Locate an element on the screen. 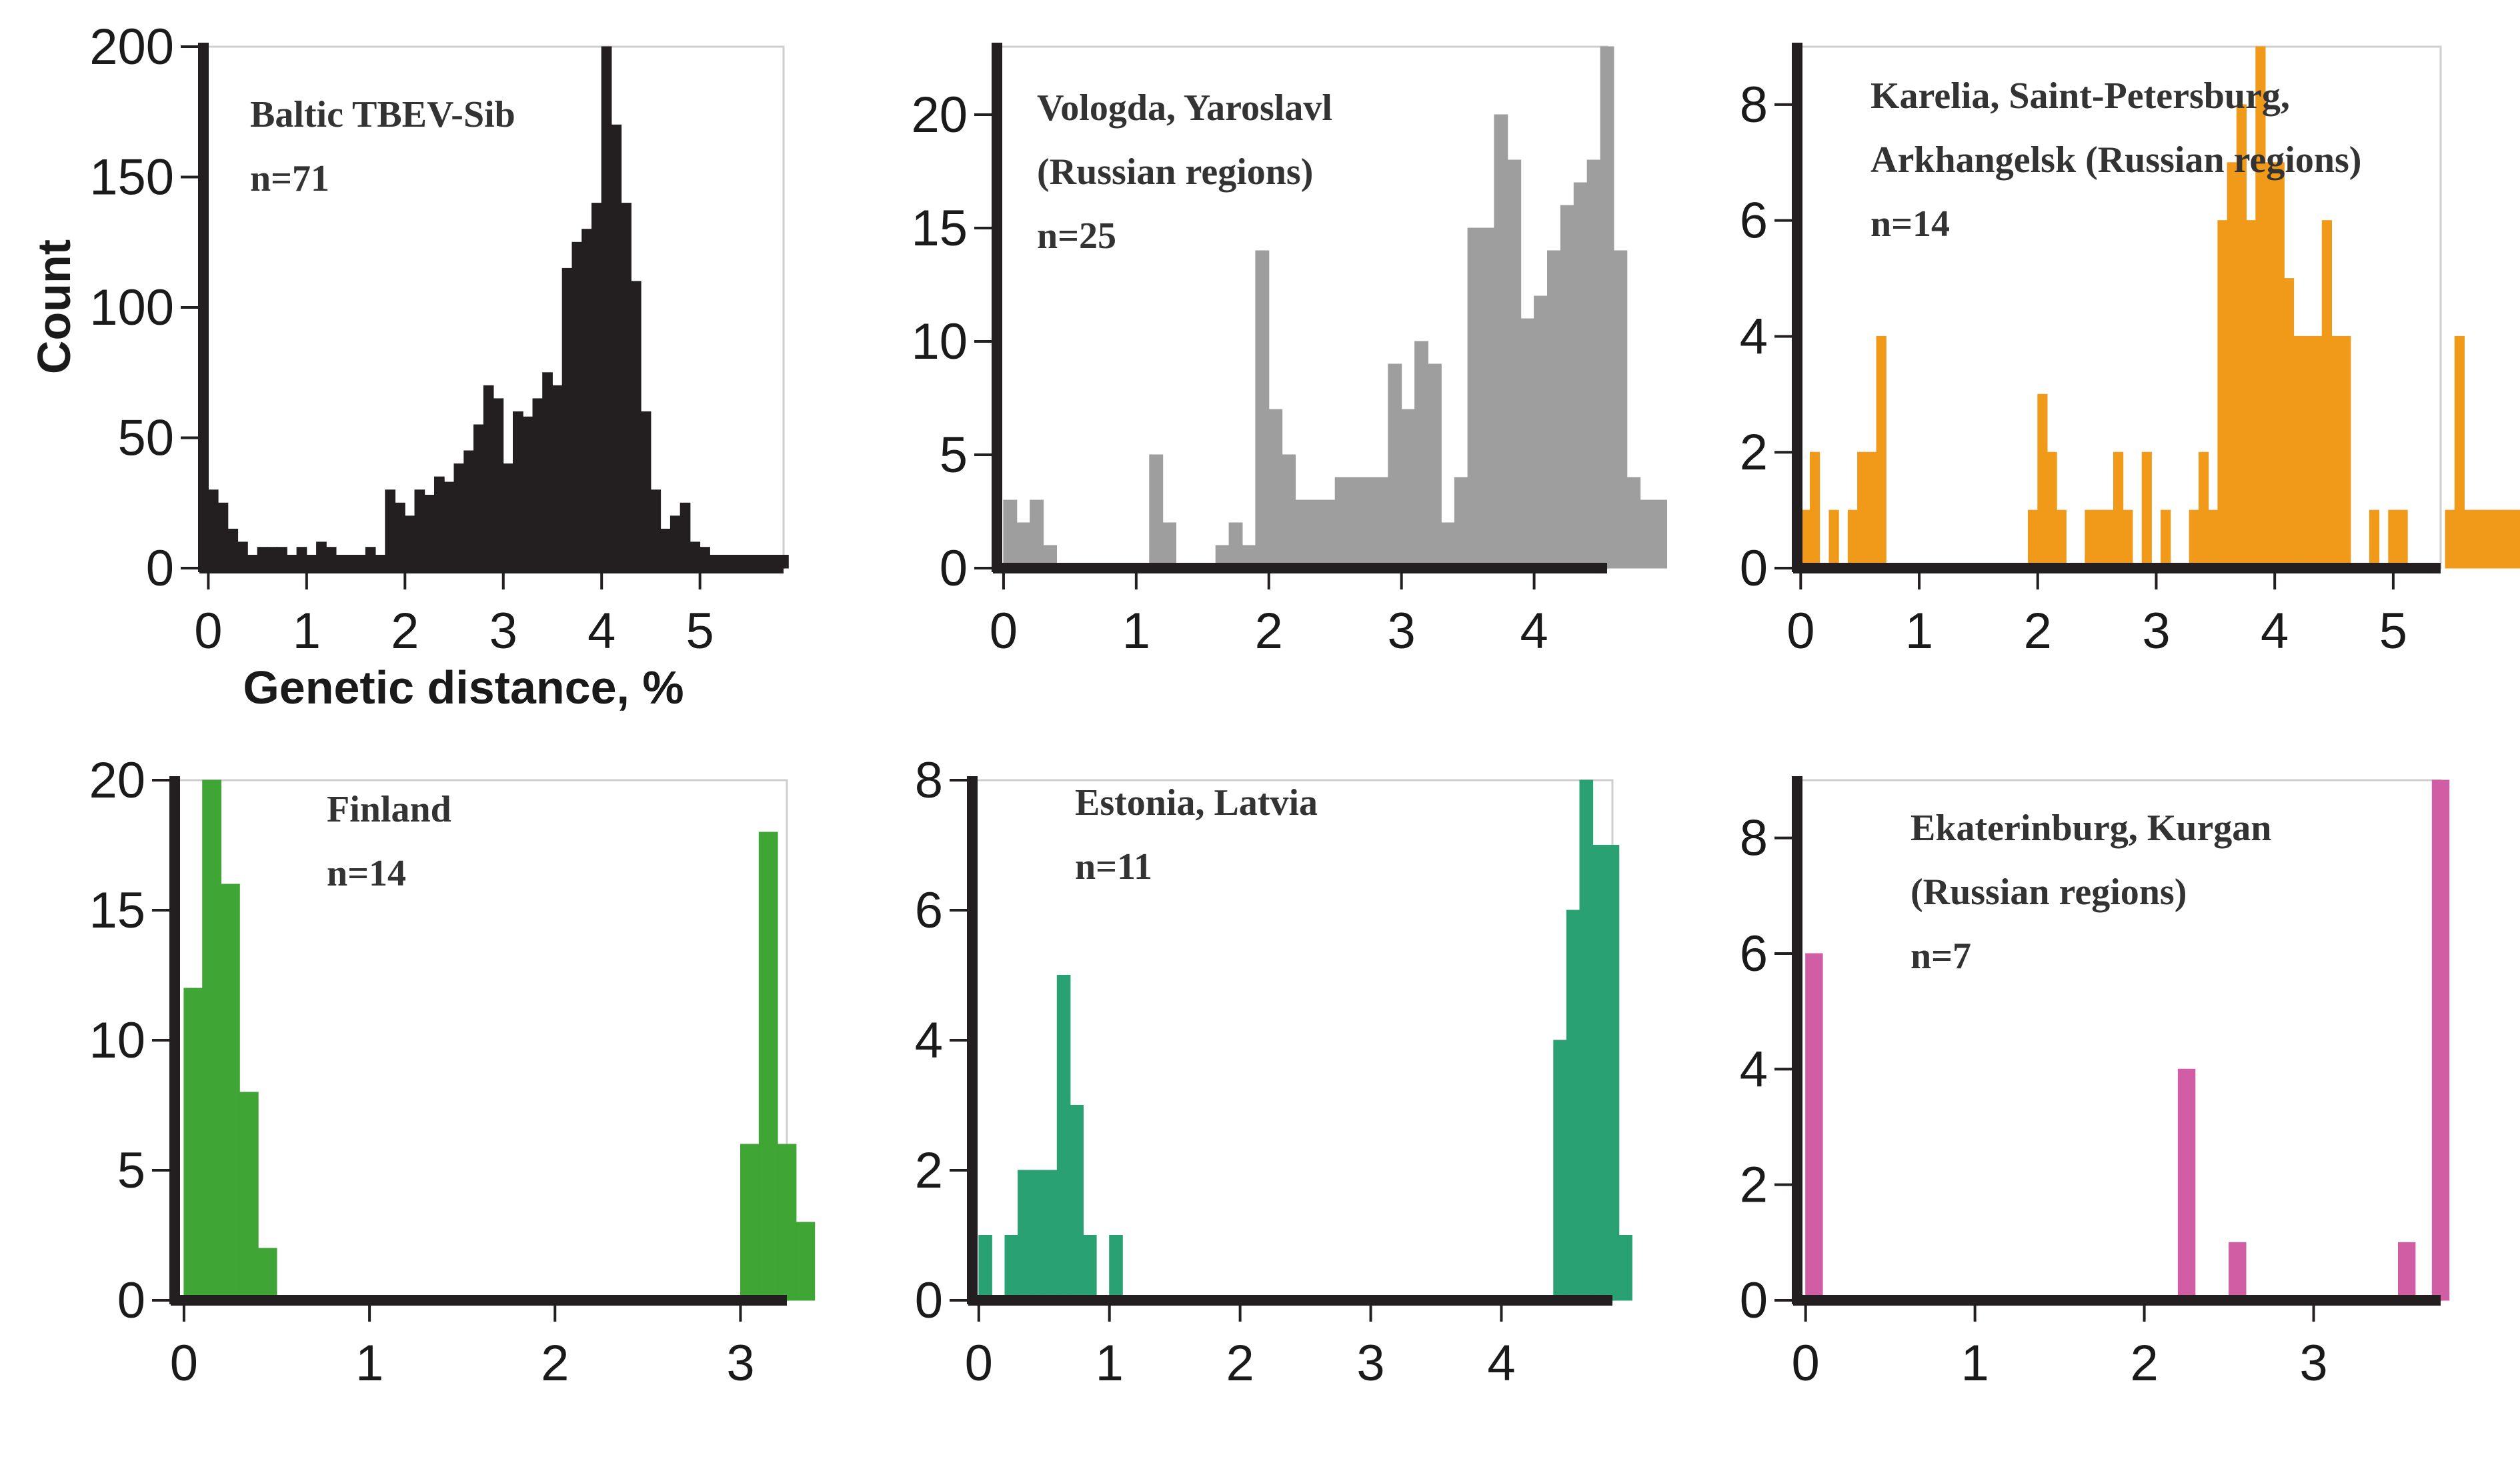 The height and width of the screenshot is (1465, 2520). y-tick-label: 200 is located at coordinates (131, 47).